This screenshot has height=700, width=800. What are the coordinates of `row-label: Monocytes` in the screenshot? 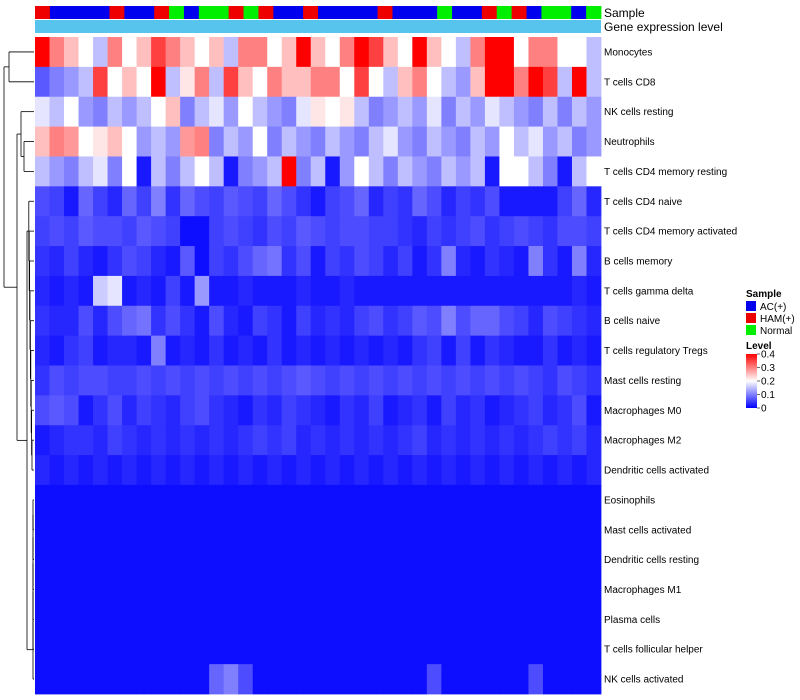 It's located at (628, 52).